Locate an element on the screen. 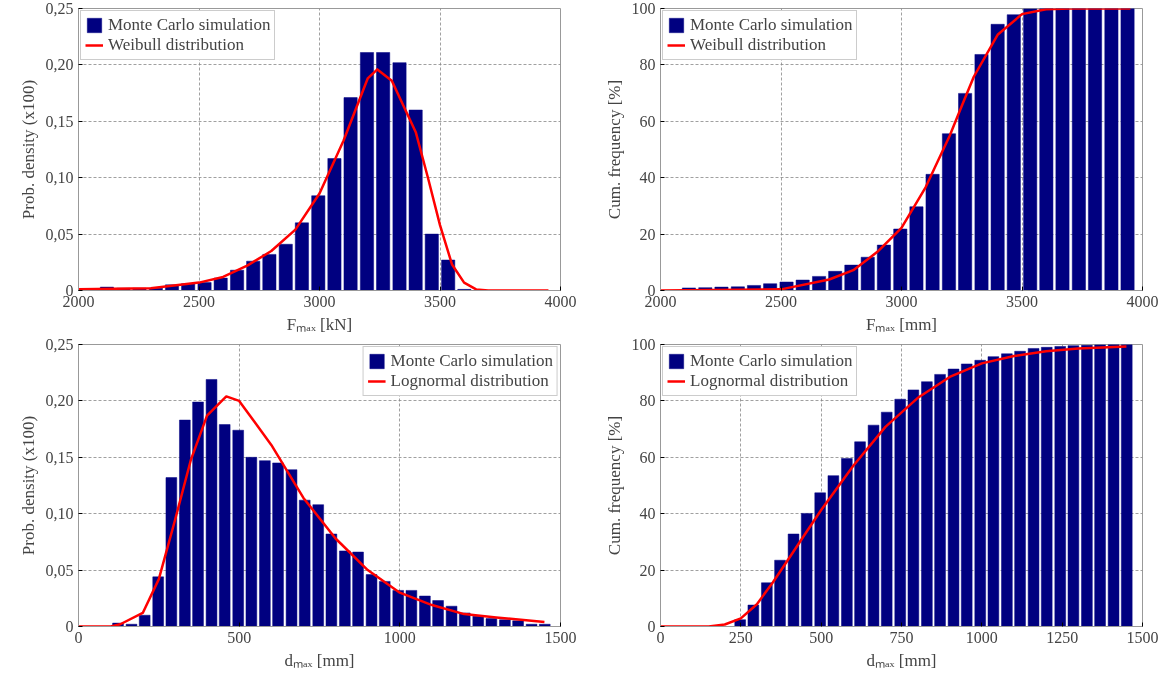 The image size is (1176, 681). x-axis-title: Fₘₐₓ [kN] is located at coordinates (319, 324).